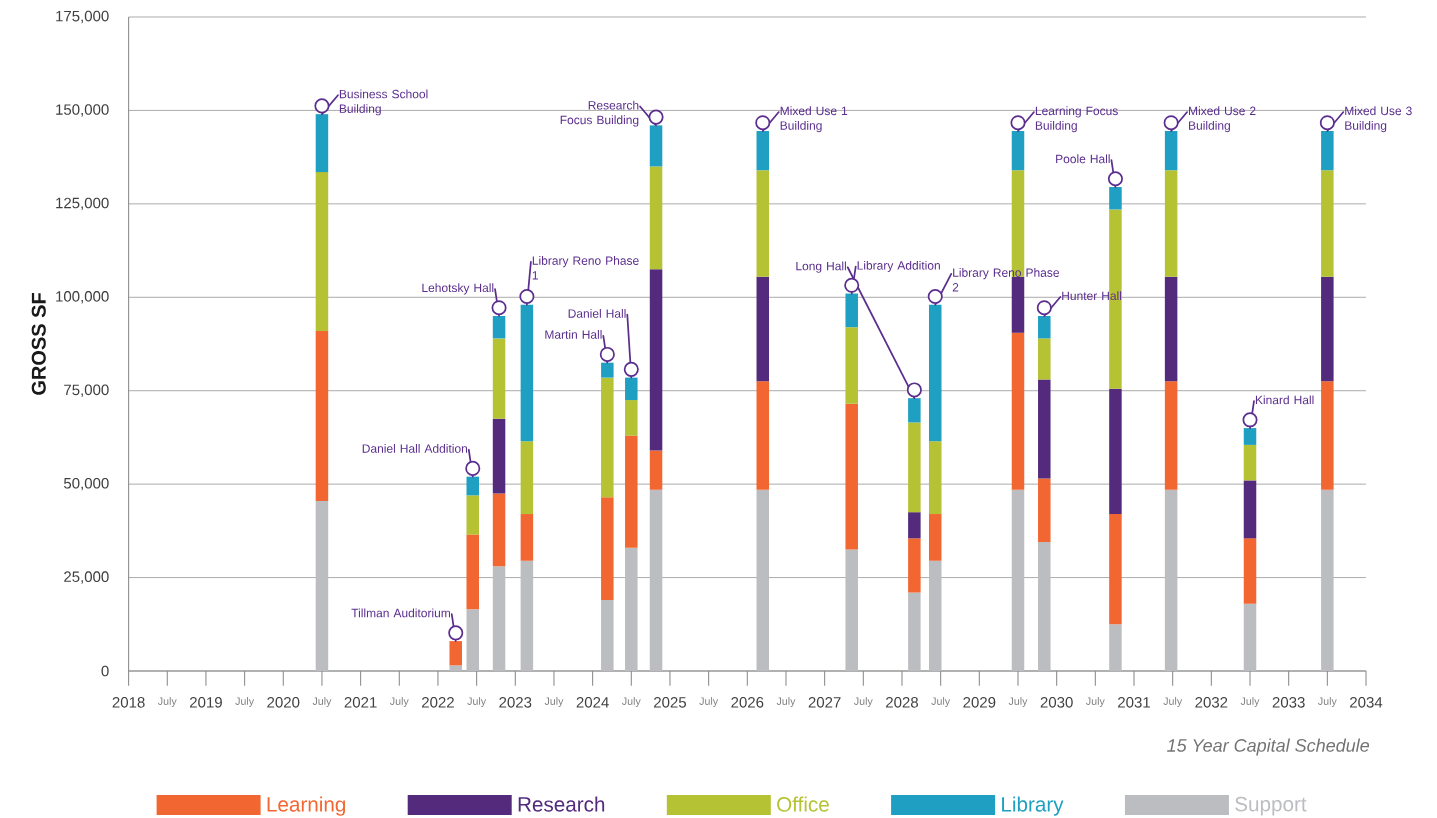 The height and width of the screenshot is (818, 1437). Describe the element at coordinates (1083, 159) in the screenshot. I see `annotation: Poole Hall` at that location.